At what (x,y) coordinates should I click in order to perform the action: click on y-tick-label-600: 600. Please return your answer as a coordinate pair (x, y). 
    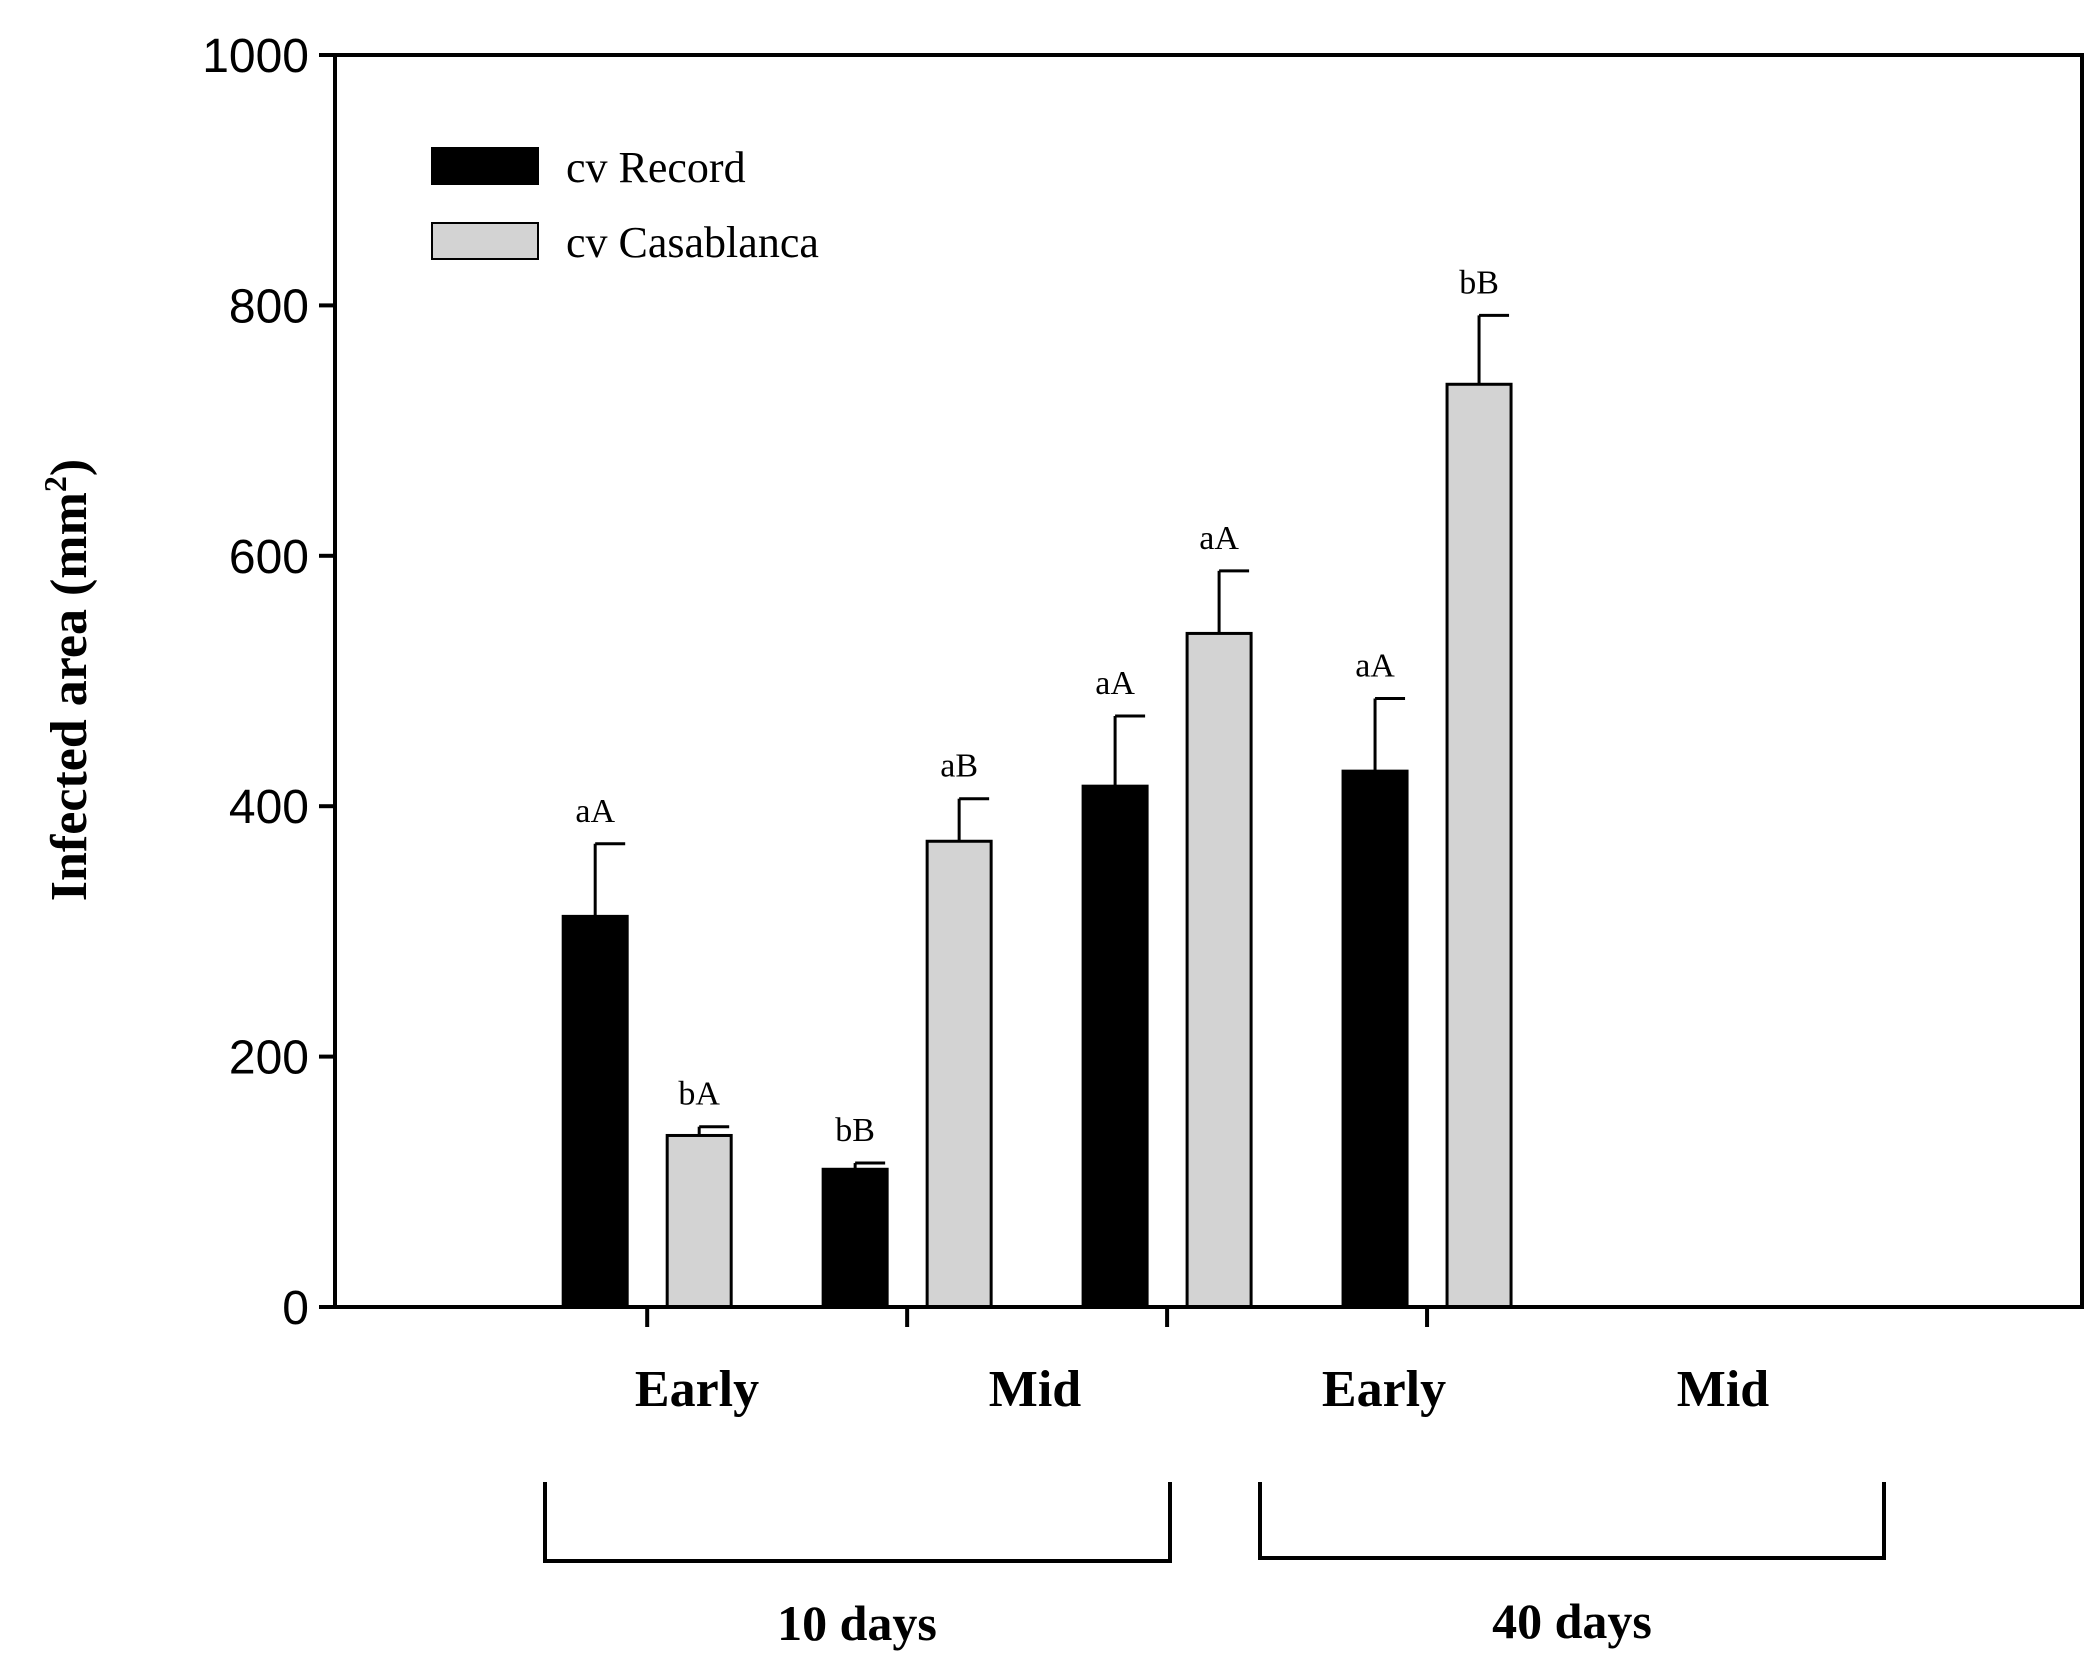
    Looking at the image, I should click on (269, 557).